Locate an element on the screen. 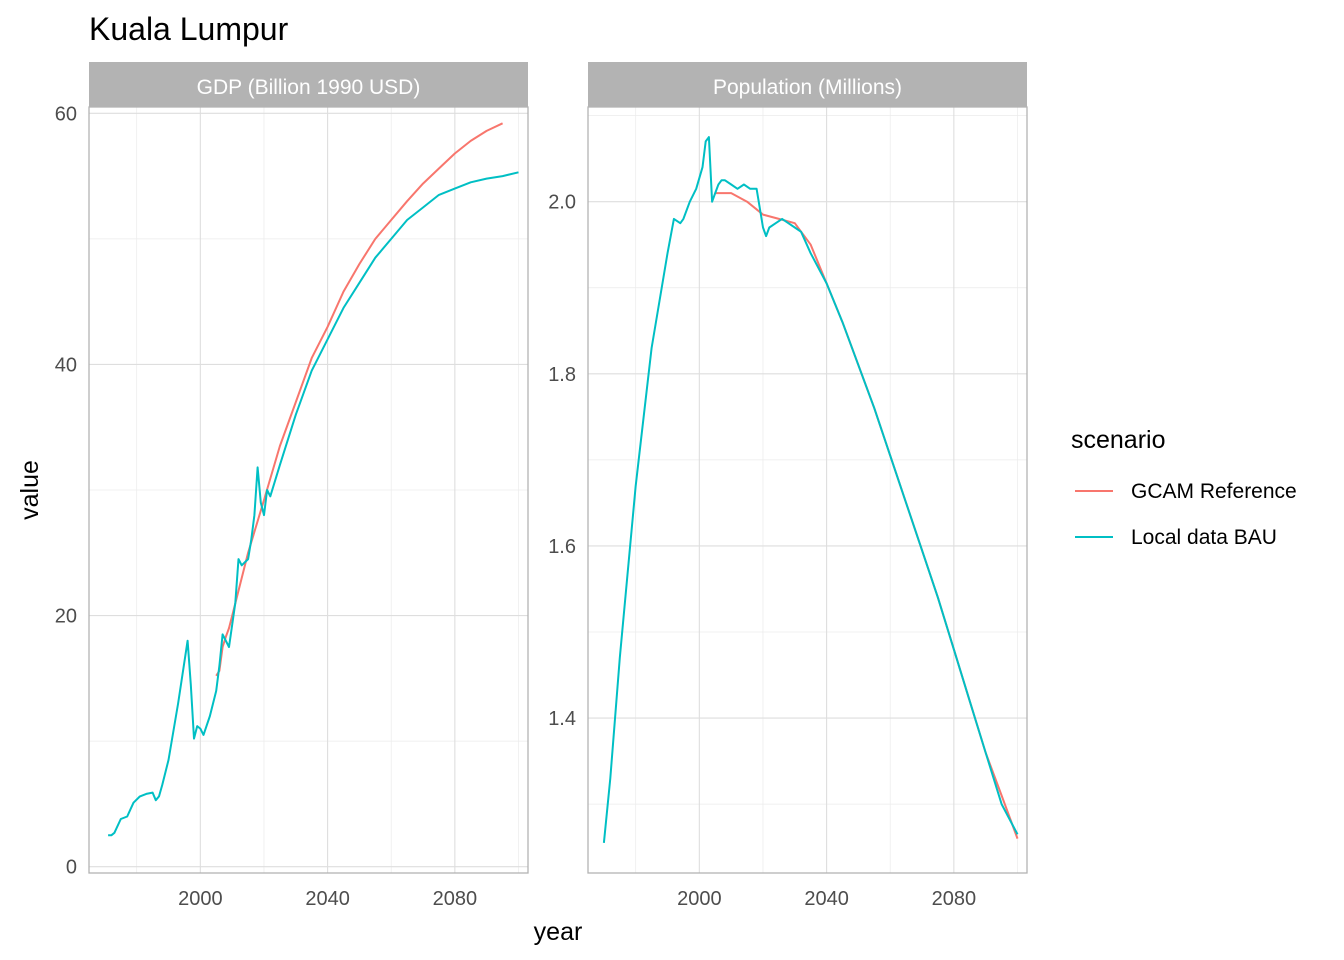 The image size is (1344, 960). strip-label-population: Population (Millions) is located at coordinates (807, 87).